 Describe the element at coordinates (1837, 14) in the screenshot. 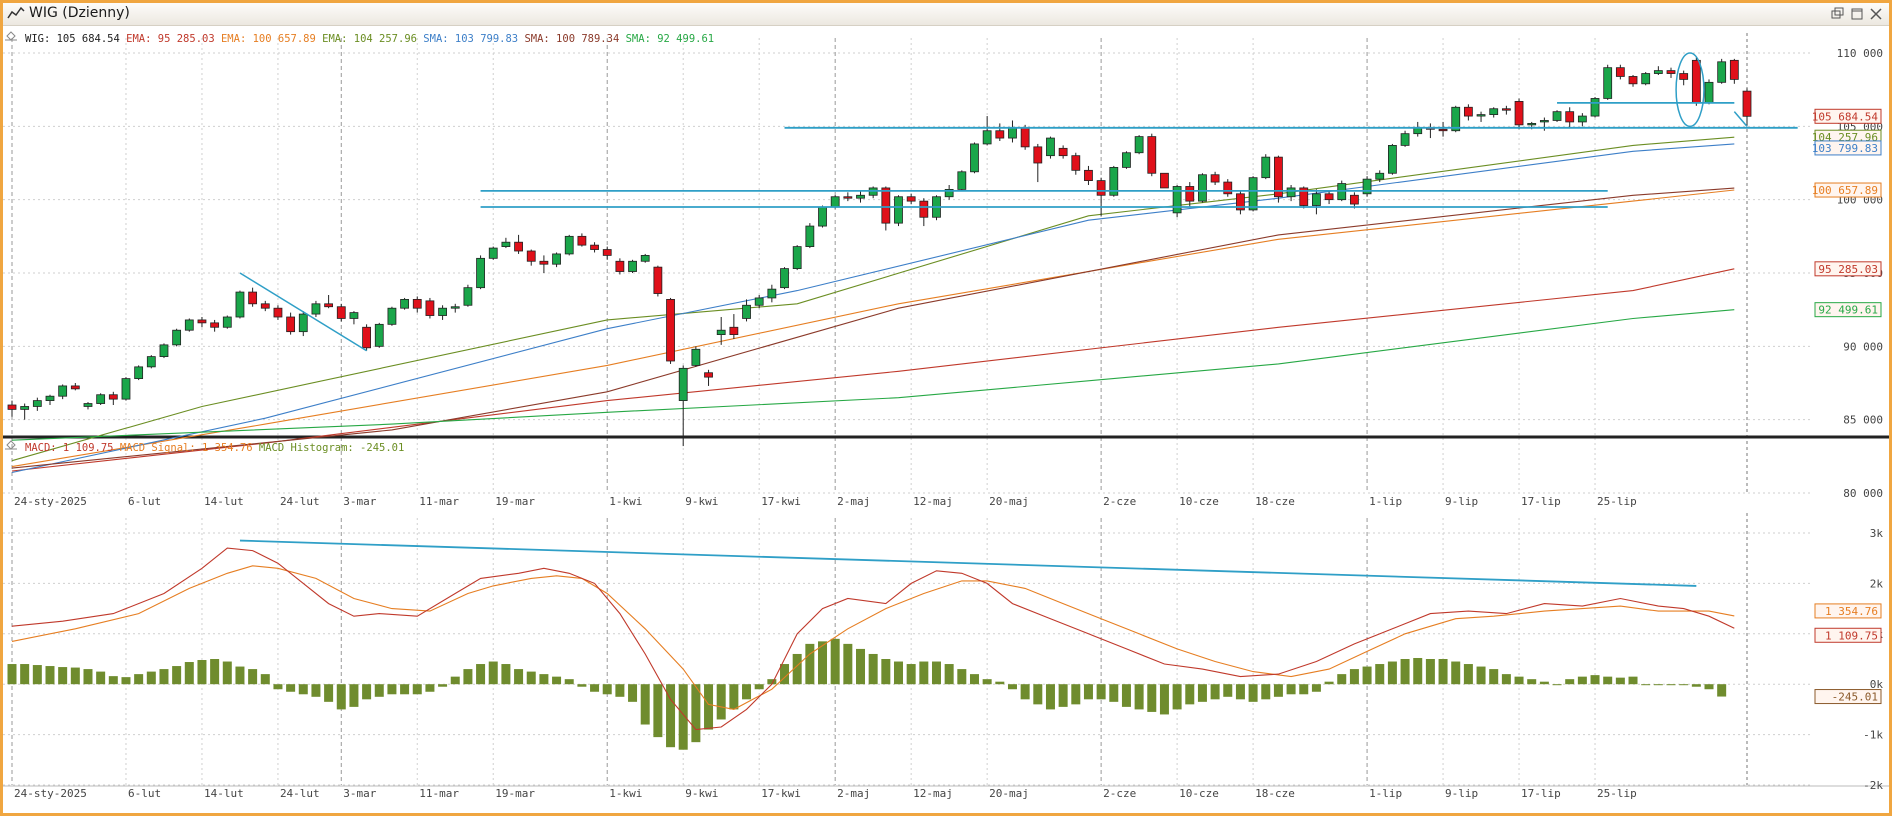

I see `restore-icon` at that location.